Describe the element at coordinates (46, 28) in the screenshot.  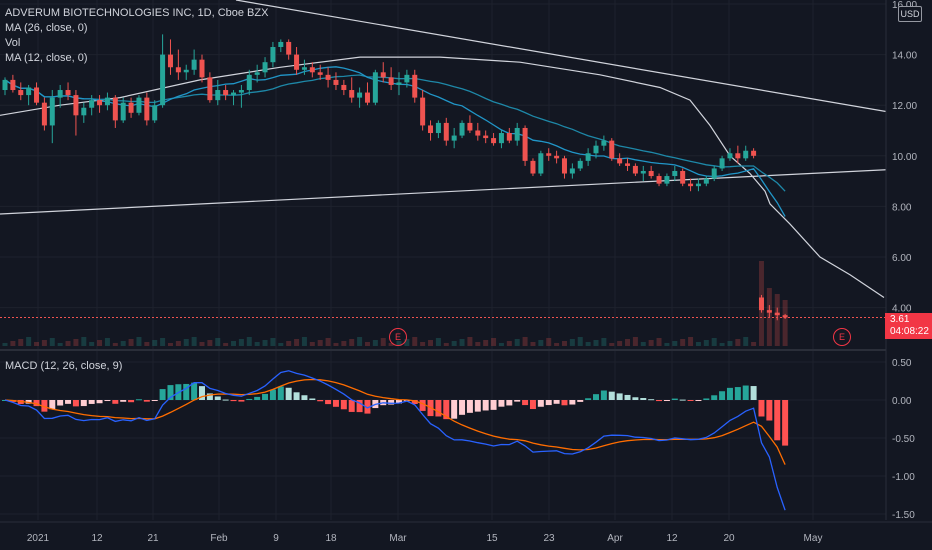
I see `ma26-legend: MA (26, close, 0)` at that location.